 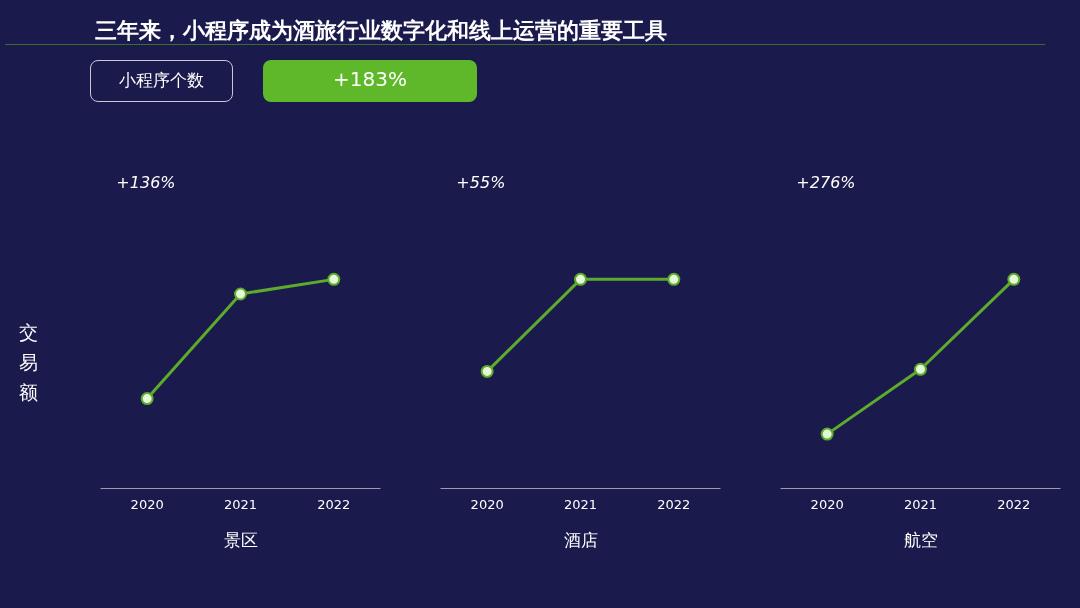 I want to click on y-axis-title: 交易额, so click(x=29, y=362).